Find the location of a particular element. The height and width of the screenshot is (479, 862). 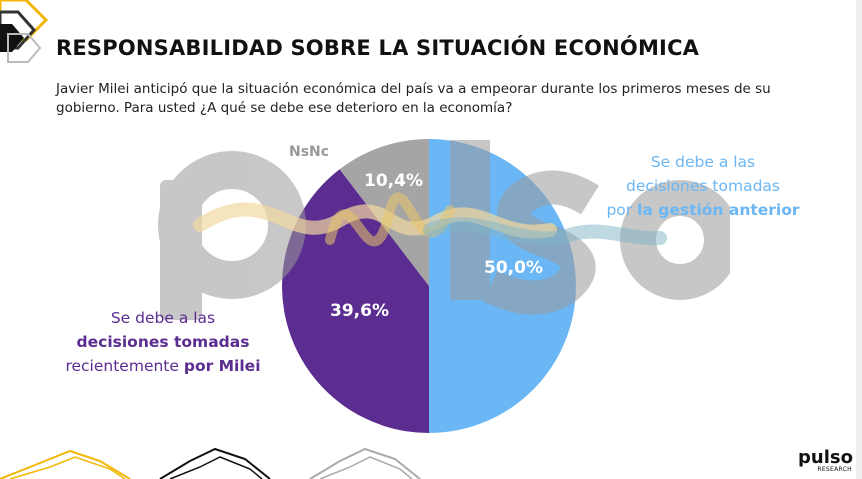

legend-bold: la gestión anterior is located at coordinates (718, 210).